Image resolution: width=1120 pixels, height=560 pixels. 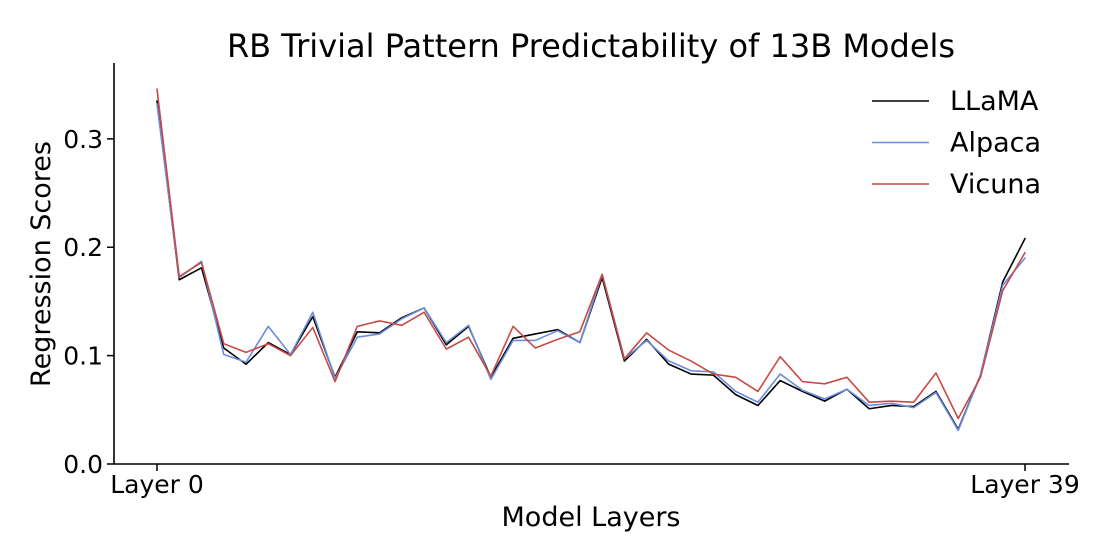 What do you see at coordinates (995, 184) in the screenshot?
I see `legend-label-vicuna: Vicuna` at bounding box center [995, 184].